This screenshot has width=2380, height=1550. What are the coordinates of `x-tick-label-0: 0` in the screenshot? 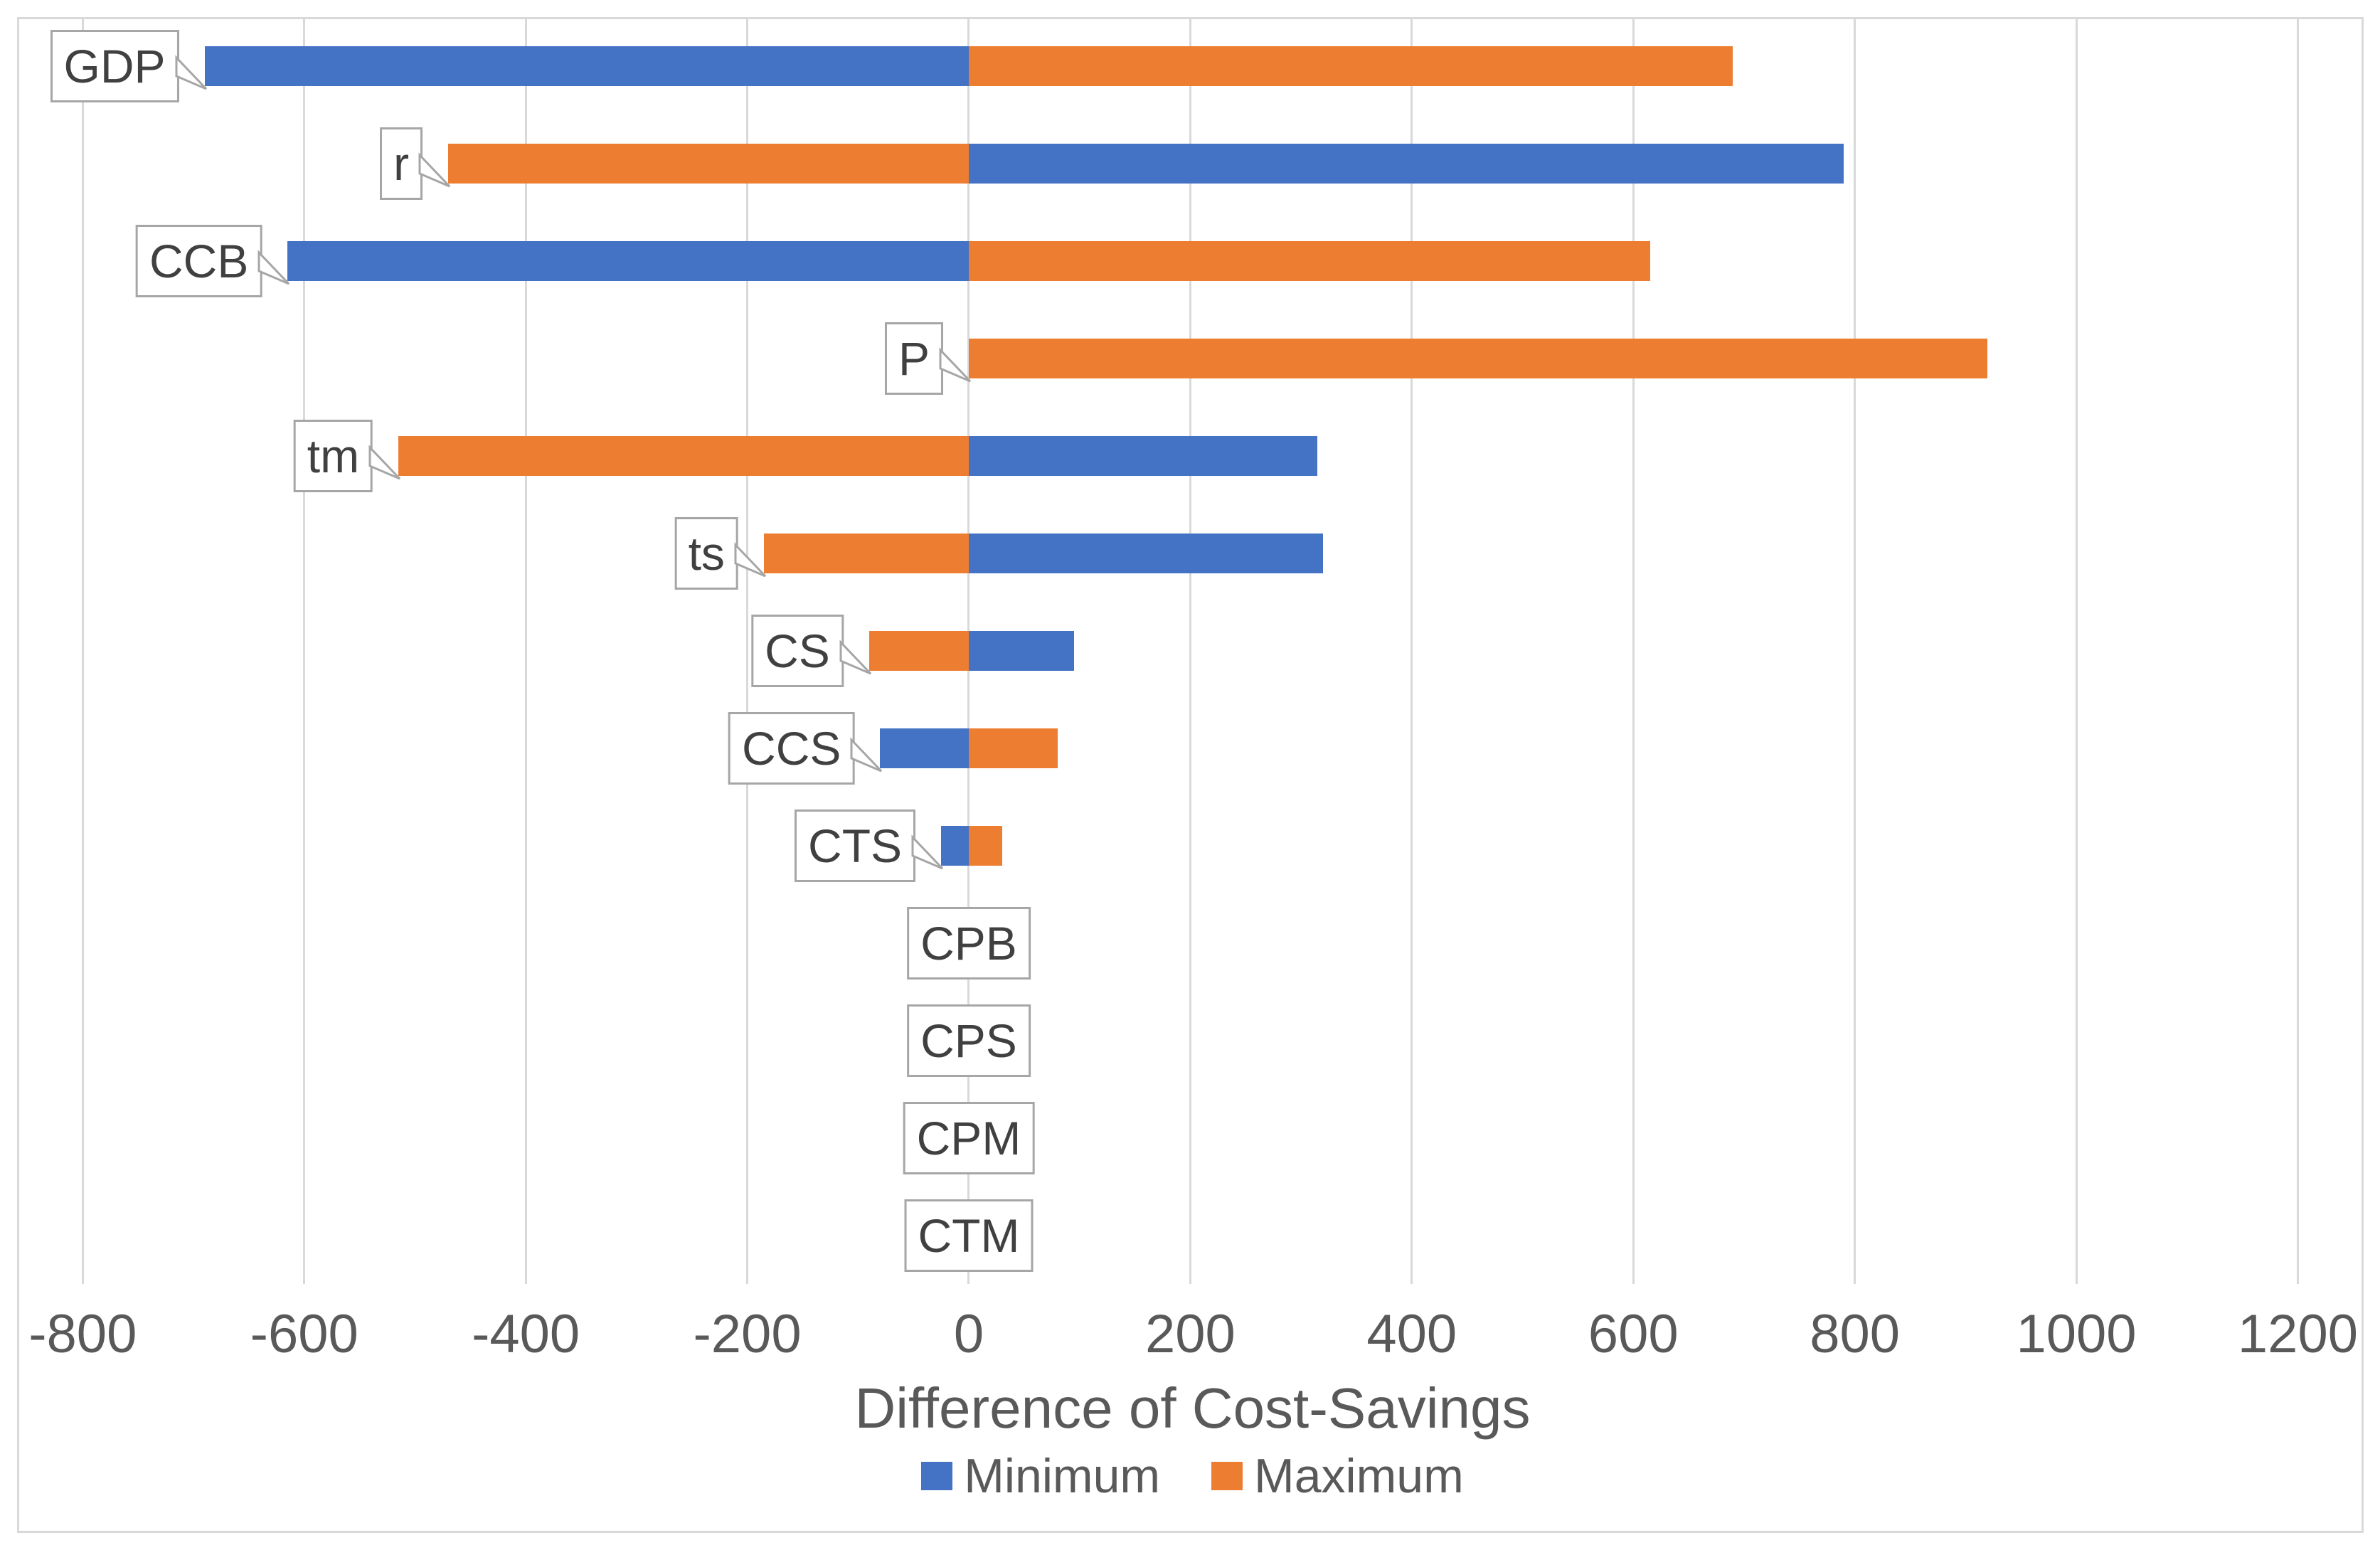 It's located at (968, 1334).